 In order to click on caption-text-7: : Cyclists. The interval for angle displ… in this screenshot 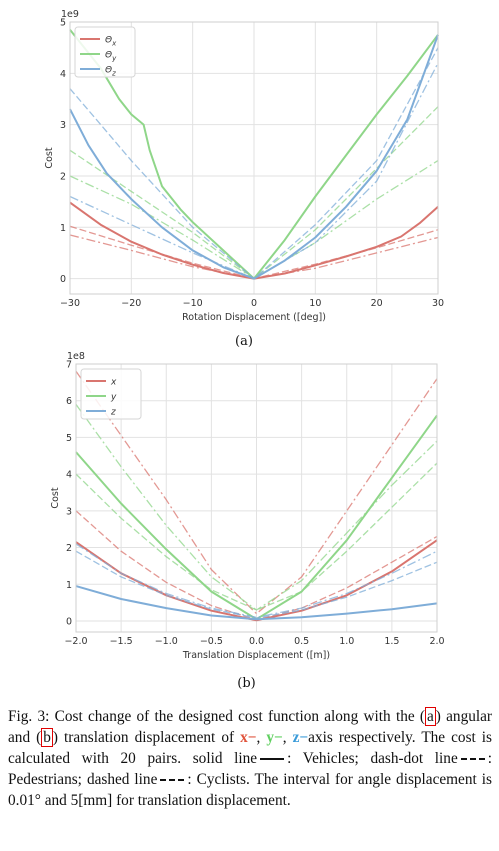, I will do `click(250, 790)`.